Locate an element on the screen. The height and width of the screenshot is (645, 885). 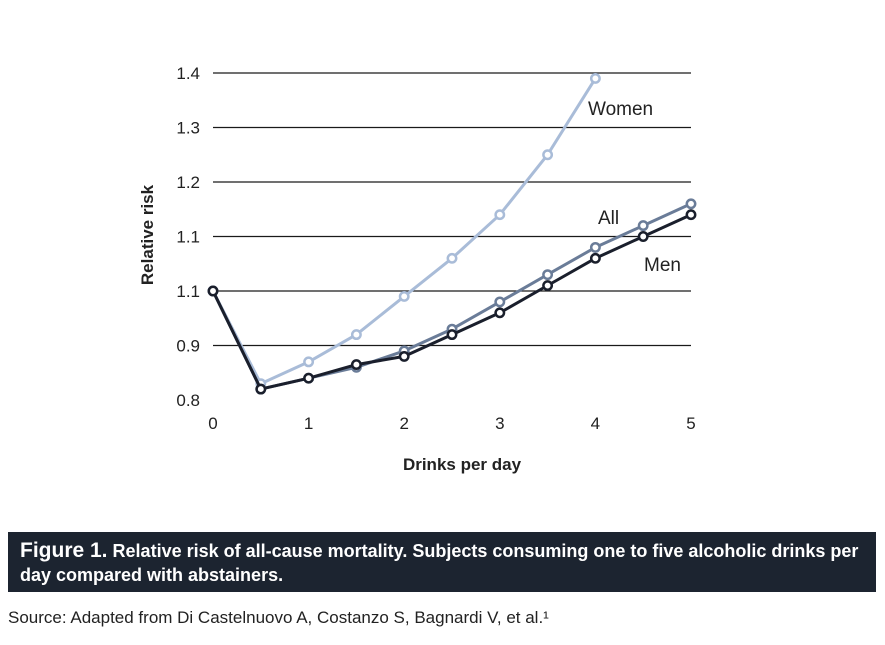
x-tick-label: 4 is located at coordinates (595, 423).